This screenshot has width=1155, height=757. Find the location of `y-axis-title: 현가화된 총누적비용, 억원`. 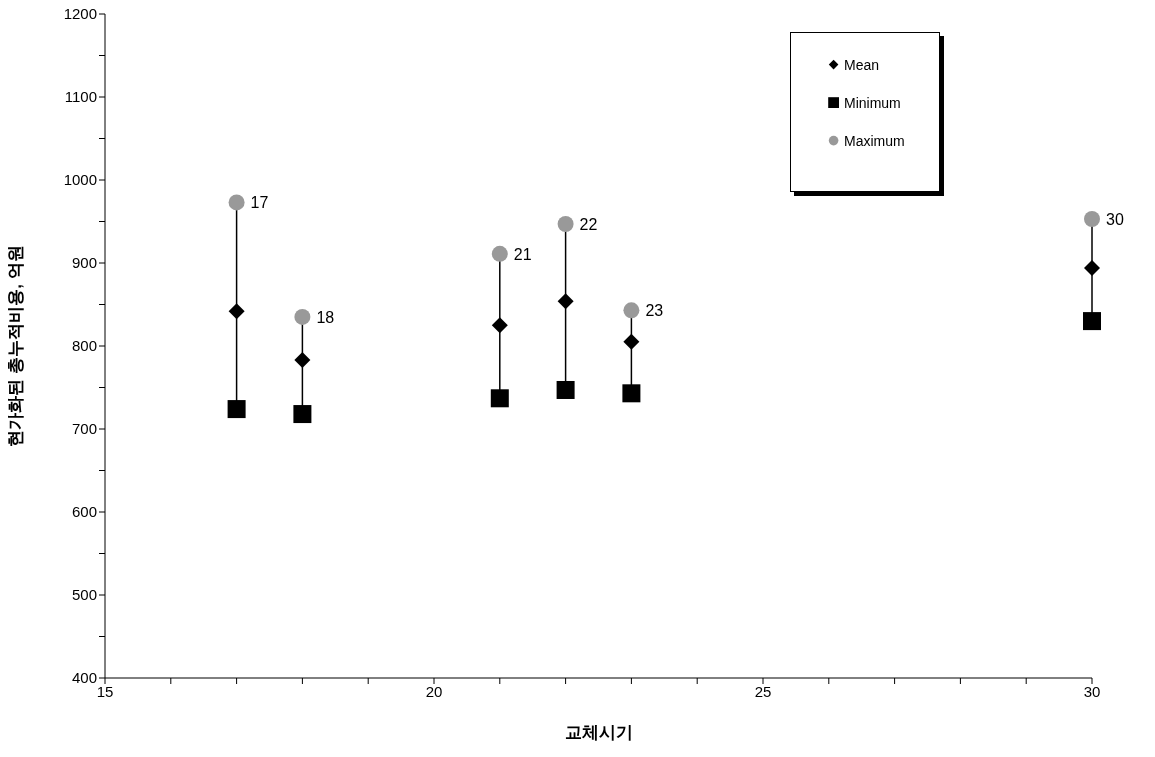

y-axis-title: 현가화된 총누적비용, 억원 is located at coordinates (16, 346).